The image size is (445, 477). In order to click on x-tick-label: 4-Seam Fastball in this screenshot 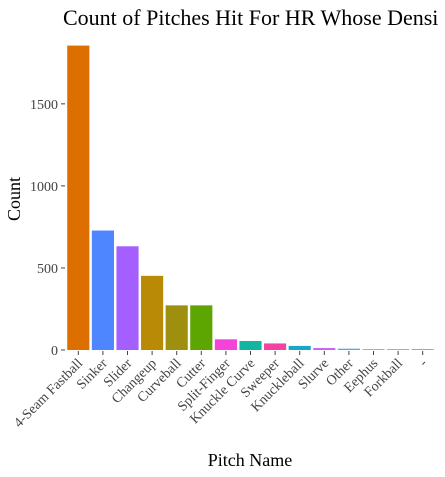, I will do `click(48, 393)`.